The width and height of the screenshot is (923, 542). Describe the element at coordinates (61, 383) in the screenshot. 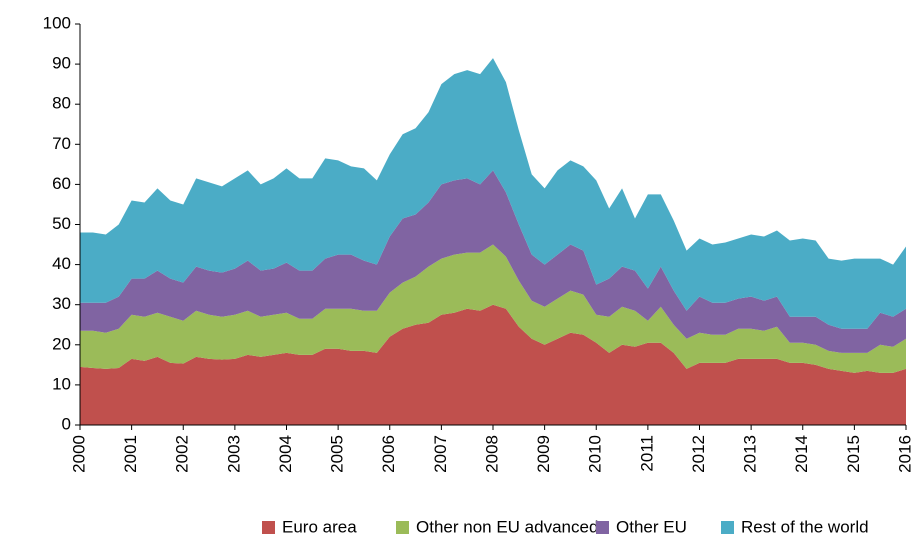

I see `y-tick-label: 10` at that location.